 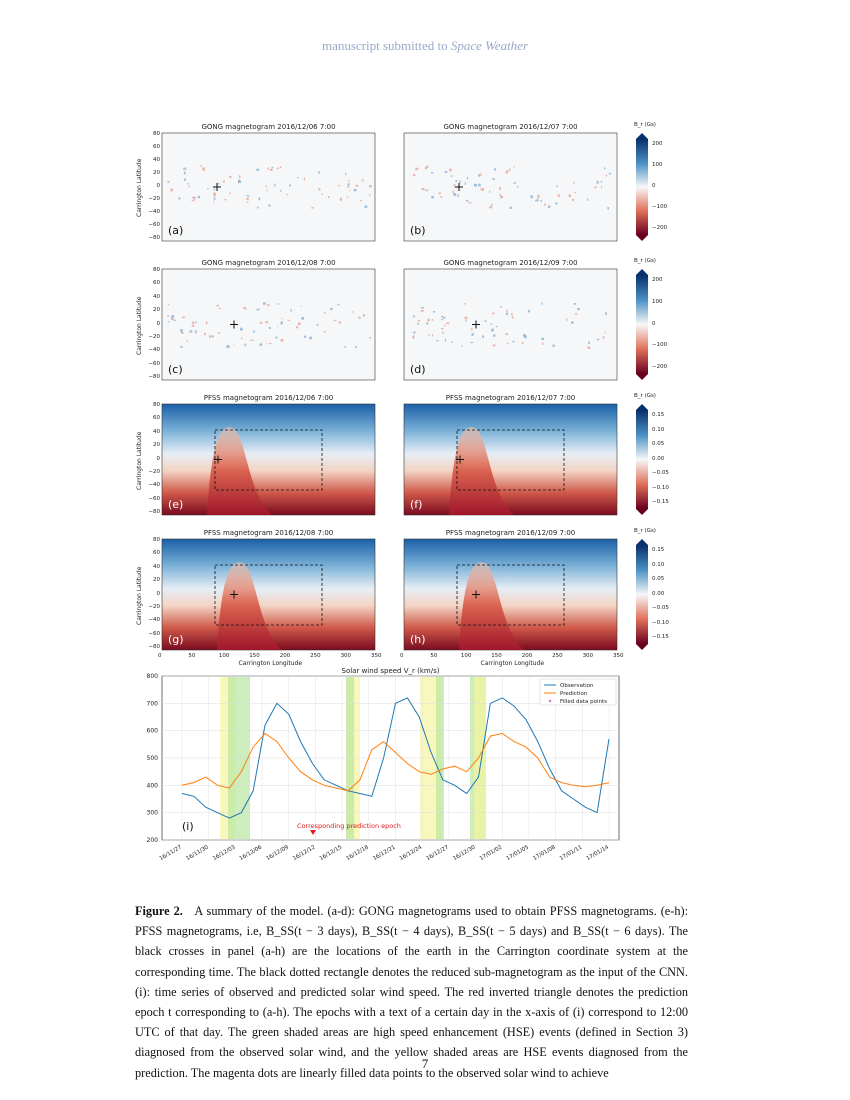 I want to click on y-tick-label: 400, so click(x=153, y=785).